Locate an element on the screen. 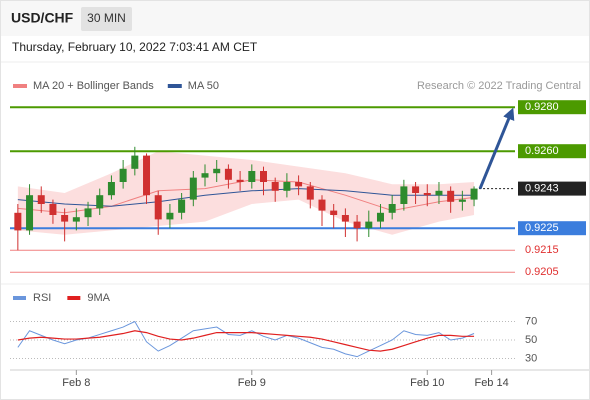 Image resolution: width=590 pixels, height=400 pixels. interval: 30 MIN is located at coordinates (106, 18).